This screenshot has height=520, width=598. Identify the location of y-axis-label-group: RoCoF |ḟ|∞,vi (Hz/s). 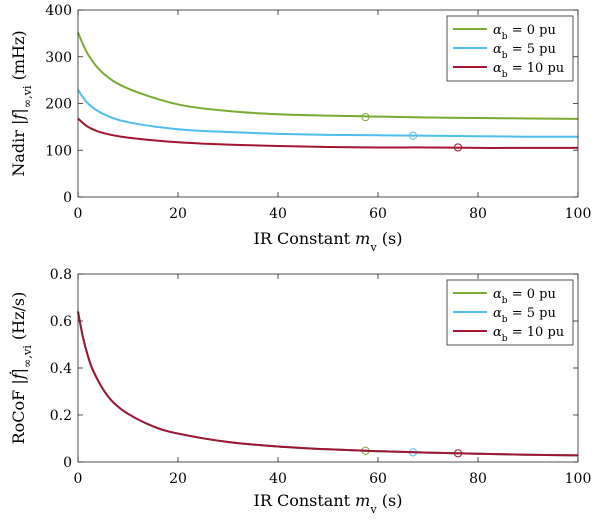
(21, 368).